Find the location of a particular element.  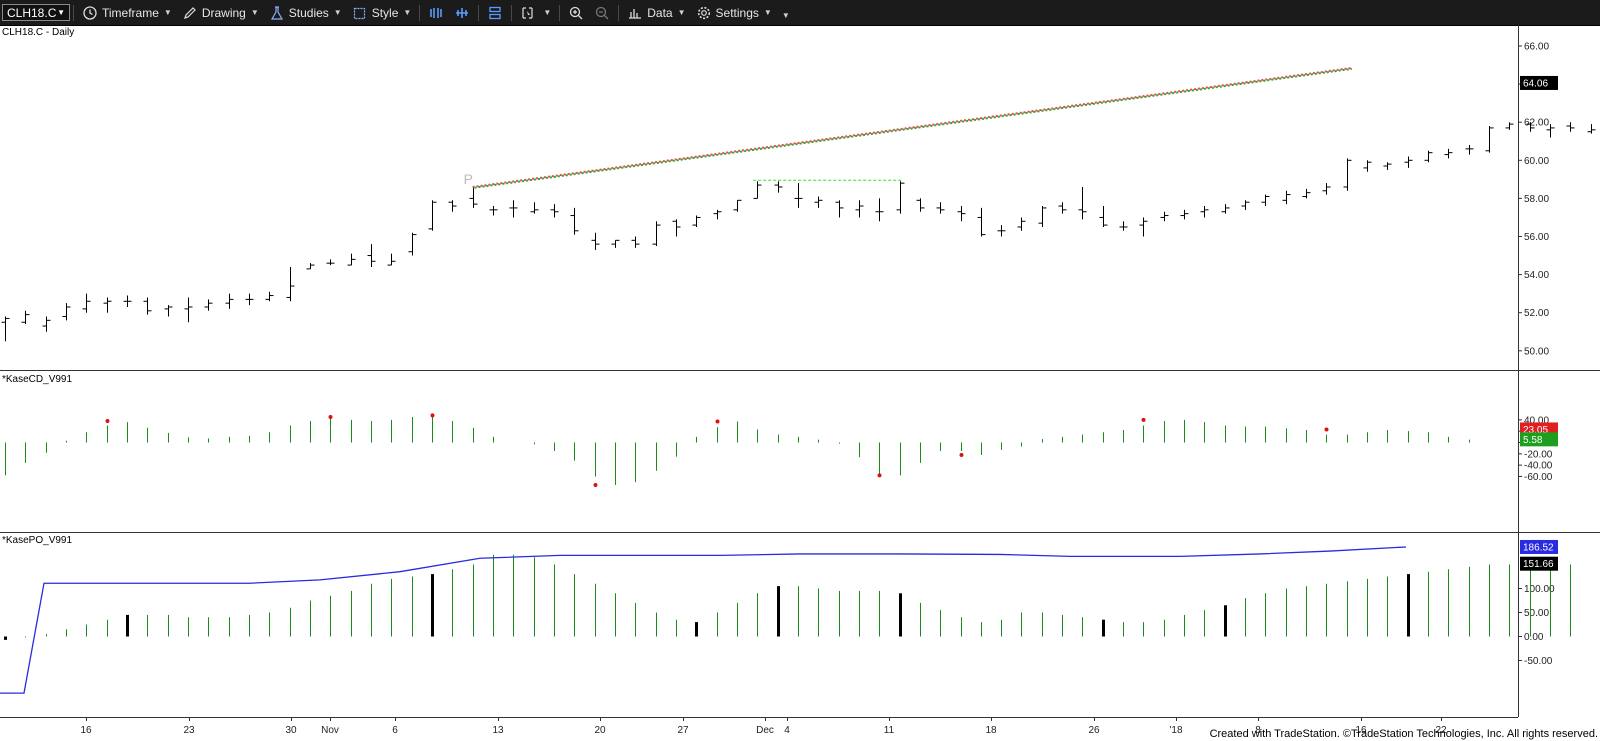

bars-expand-icon is located at coordinates (462, 13).